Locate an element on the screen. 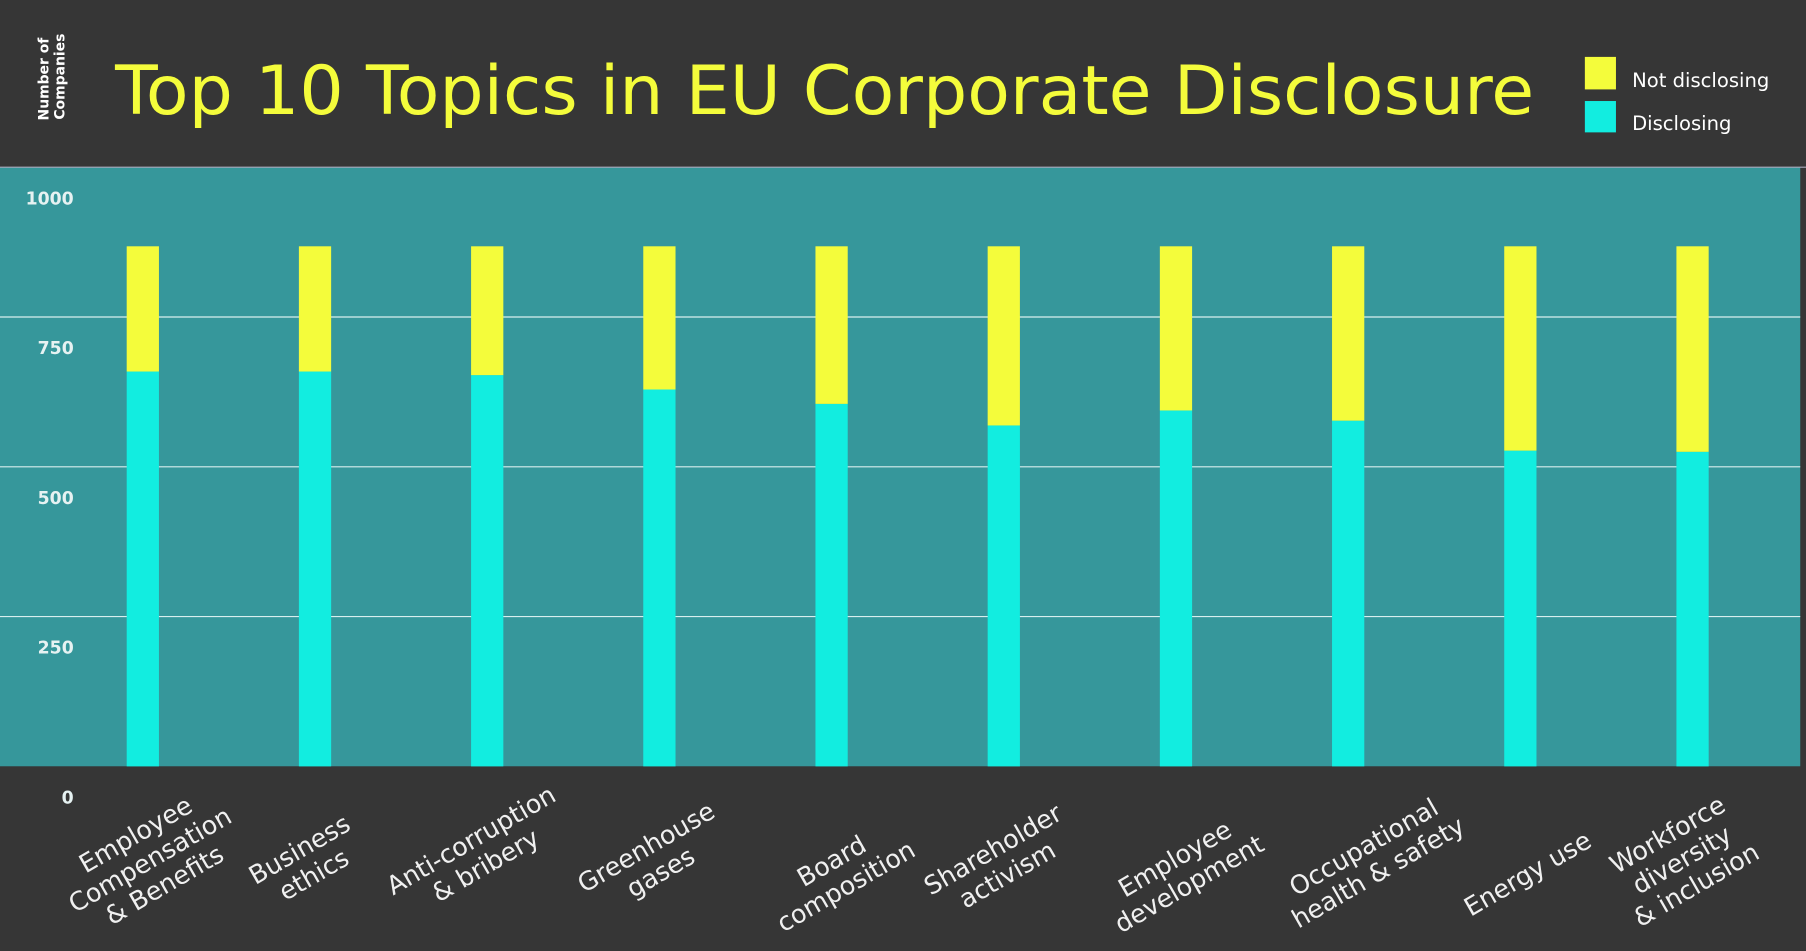 This screenshot has height=951, width=1806. y-axis-label-line: Companies is located at coordinates (61, 77).